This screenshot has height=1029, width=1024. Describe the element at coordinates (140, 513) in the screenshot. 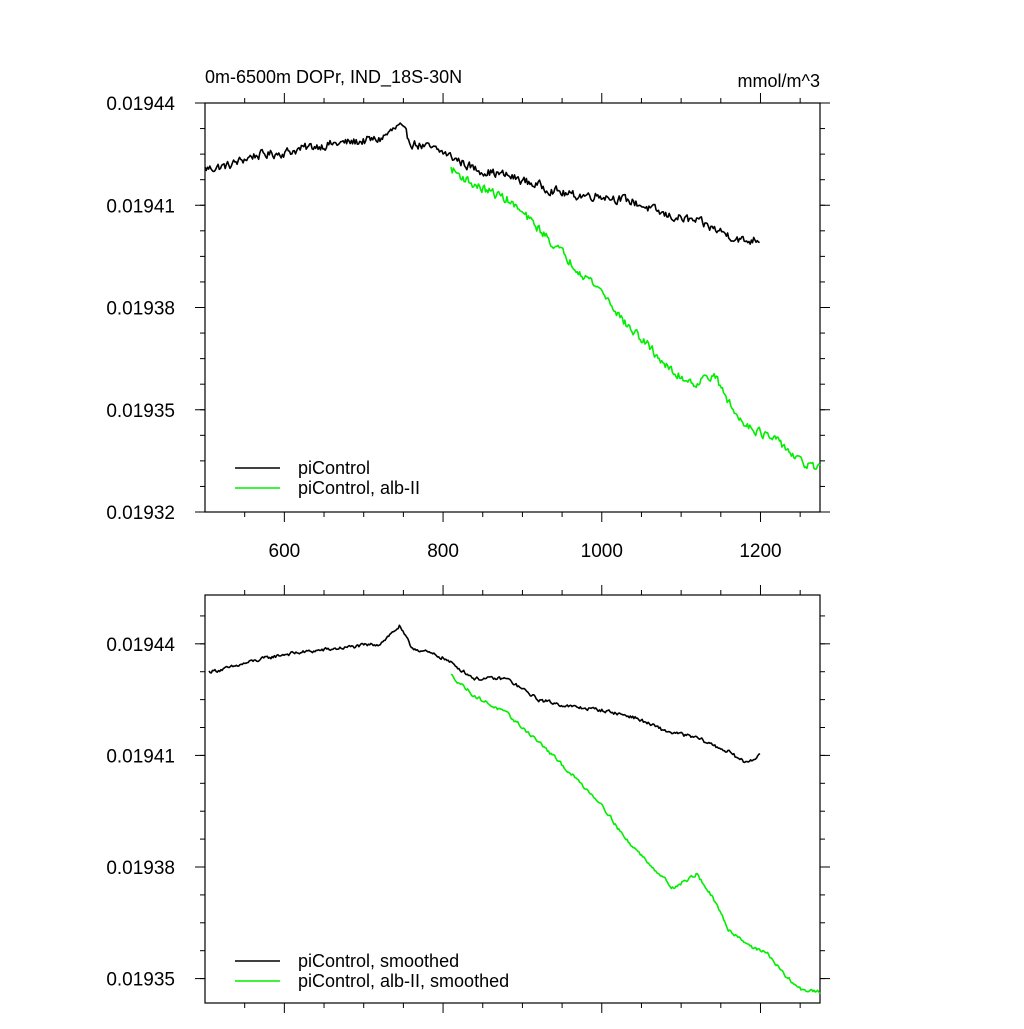

I see `y-tick-label: 0.01932` at that location.